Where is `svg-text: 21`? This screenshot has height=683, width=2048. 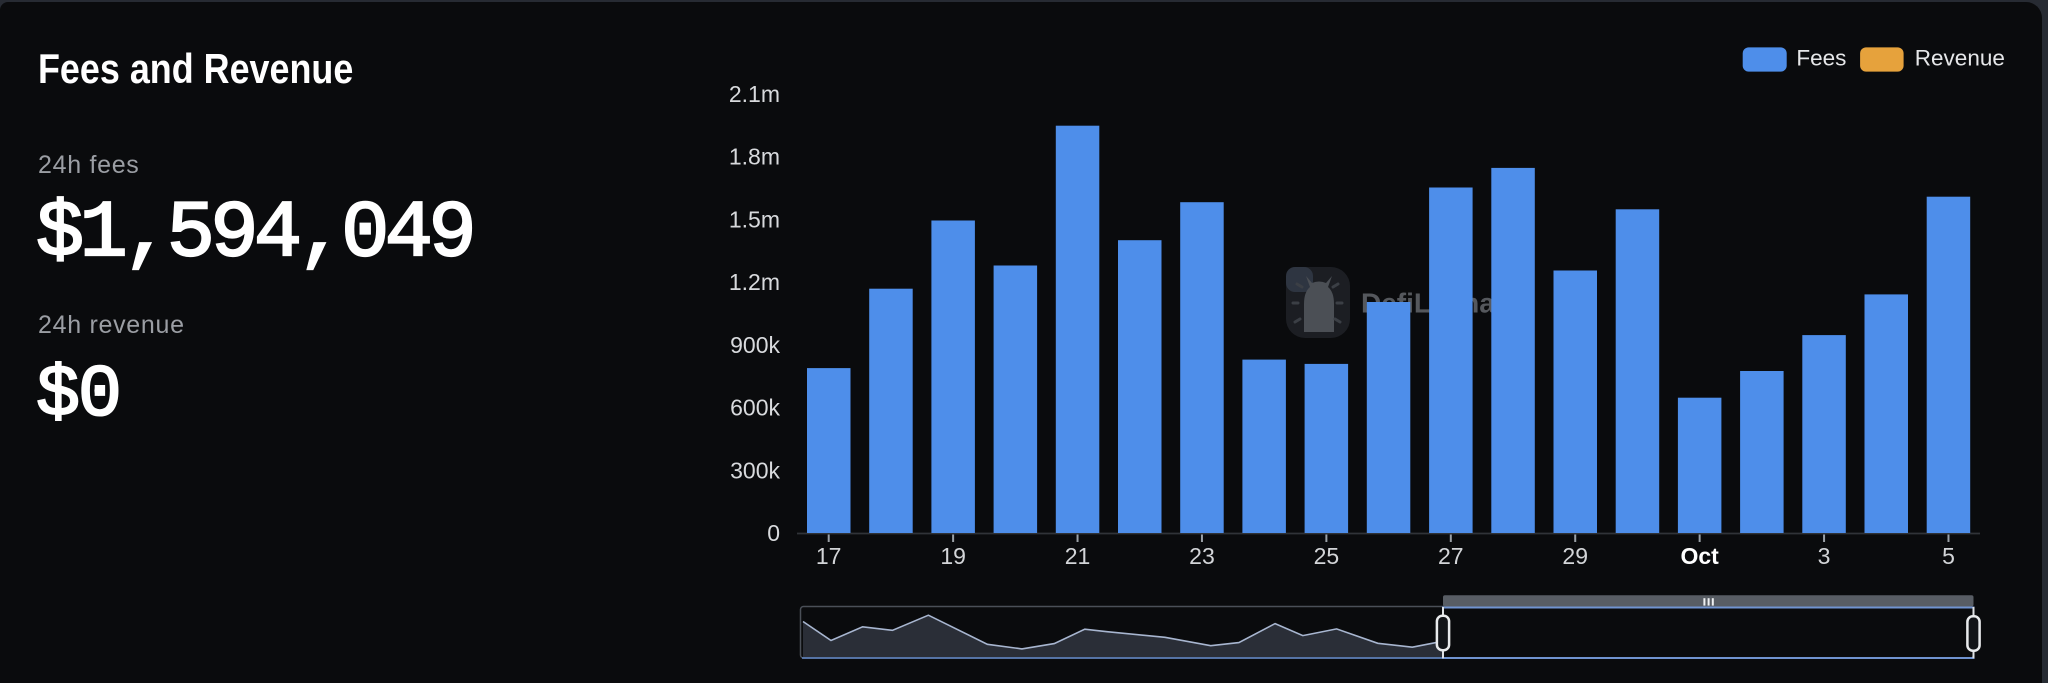 svg-text: 21 is located at coordinates (1078, 556).